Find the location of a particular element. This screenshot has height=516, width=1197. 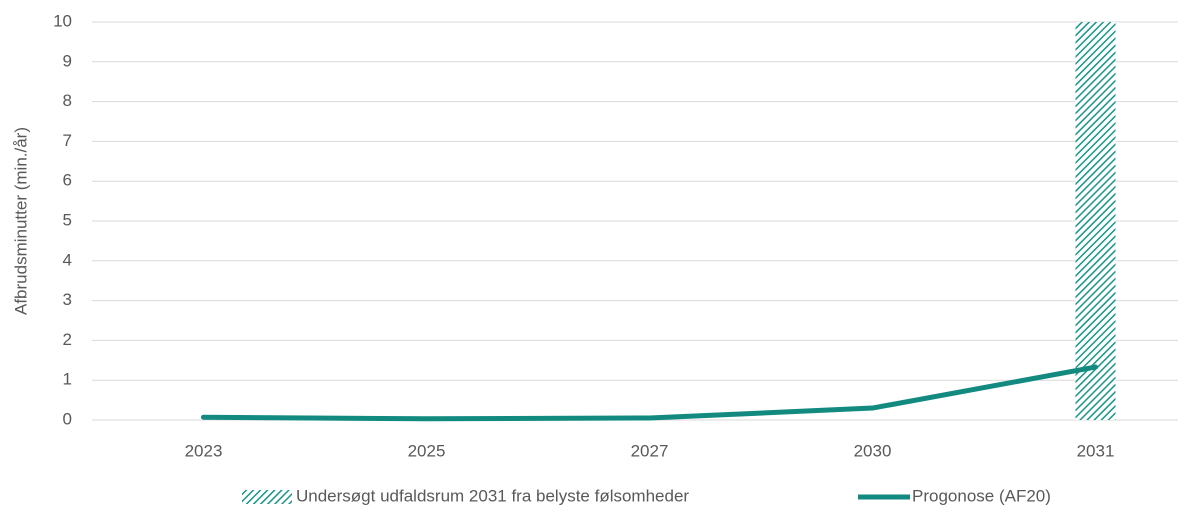

y-tick-label: 8 is located at coordinates (67, 100).